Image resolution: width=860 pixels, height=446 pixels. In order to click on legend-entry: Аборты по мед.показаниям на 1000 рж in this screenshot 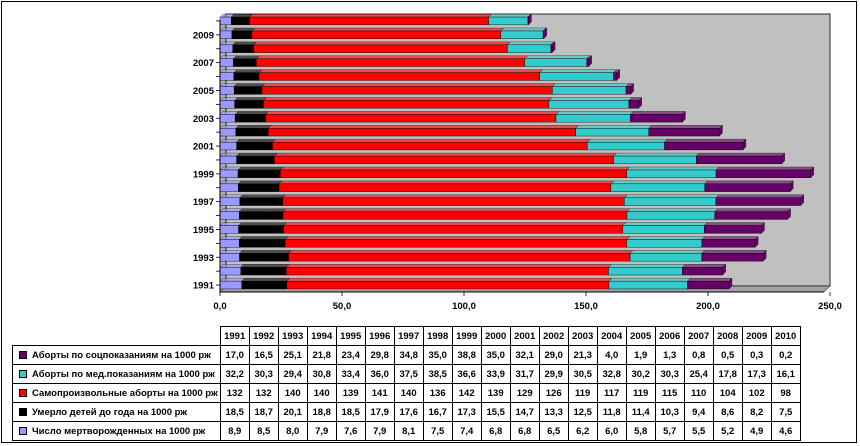, I will do `click(116, 374)`.